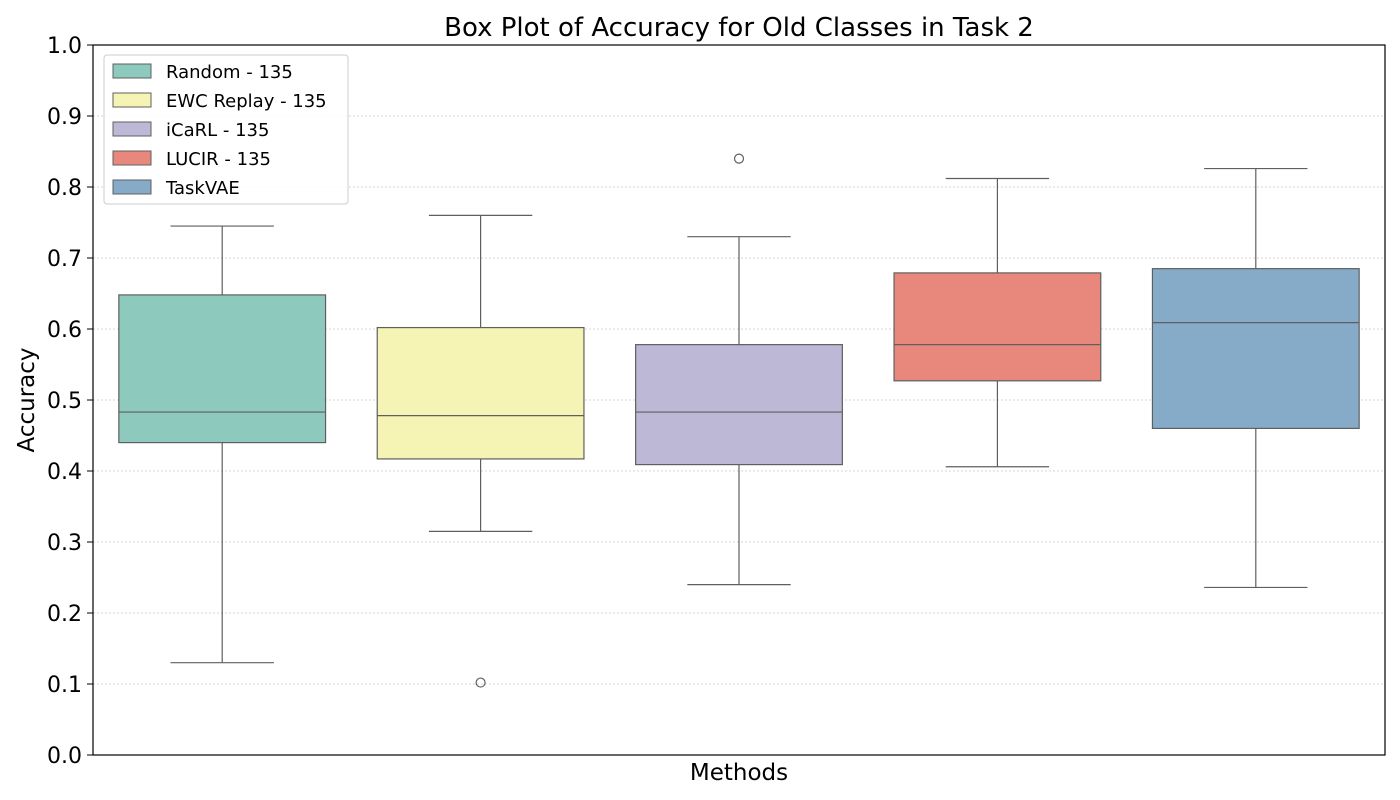 Image resolution: width=1400 pixels, height=800 pixels. What do you see at coordinates (64, 614) in the screenshot?
I see `y-tick-label: 0.2` at bounding box center [64, 614].